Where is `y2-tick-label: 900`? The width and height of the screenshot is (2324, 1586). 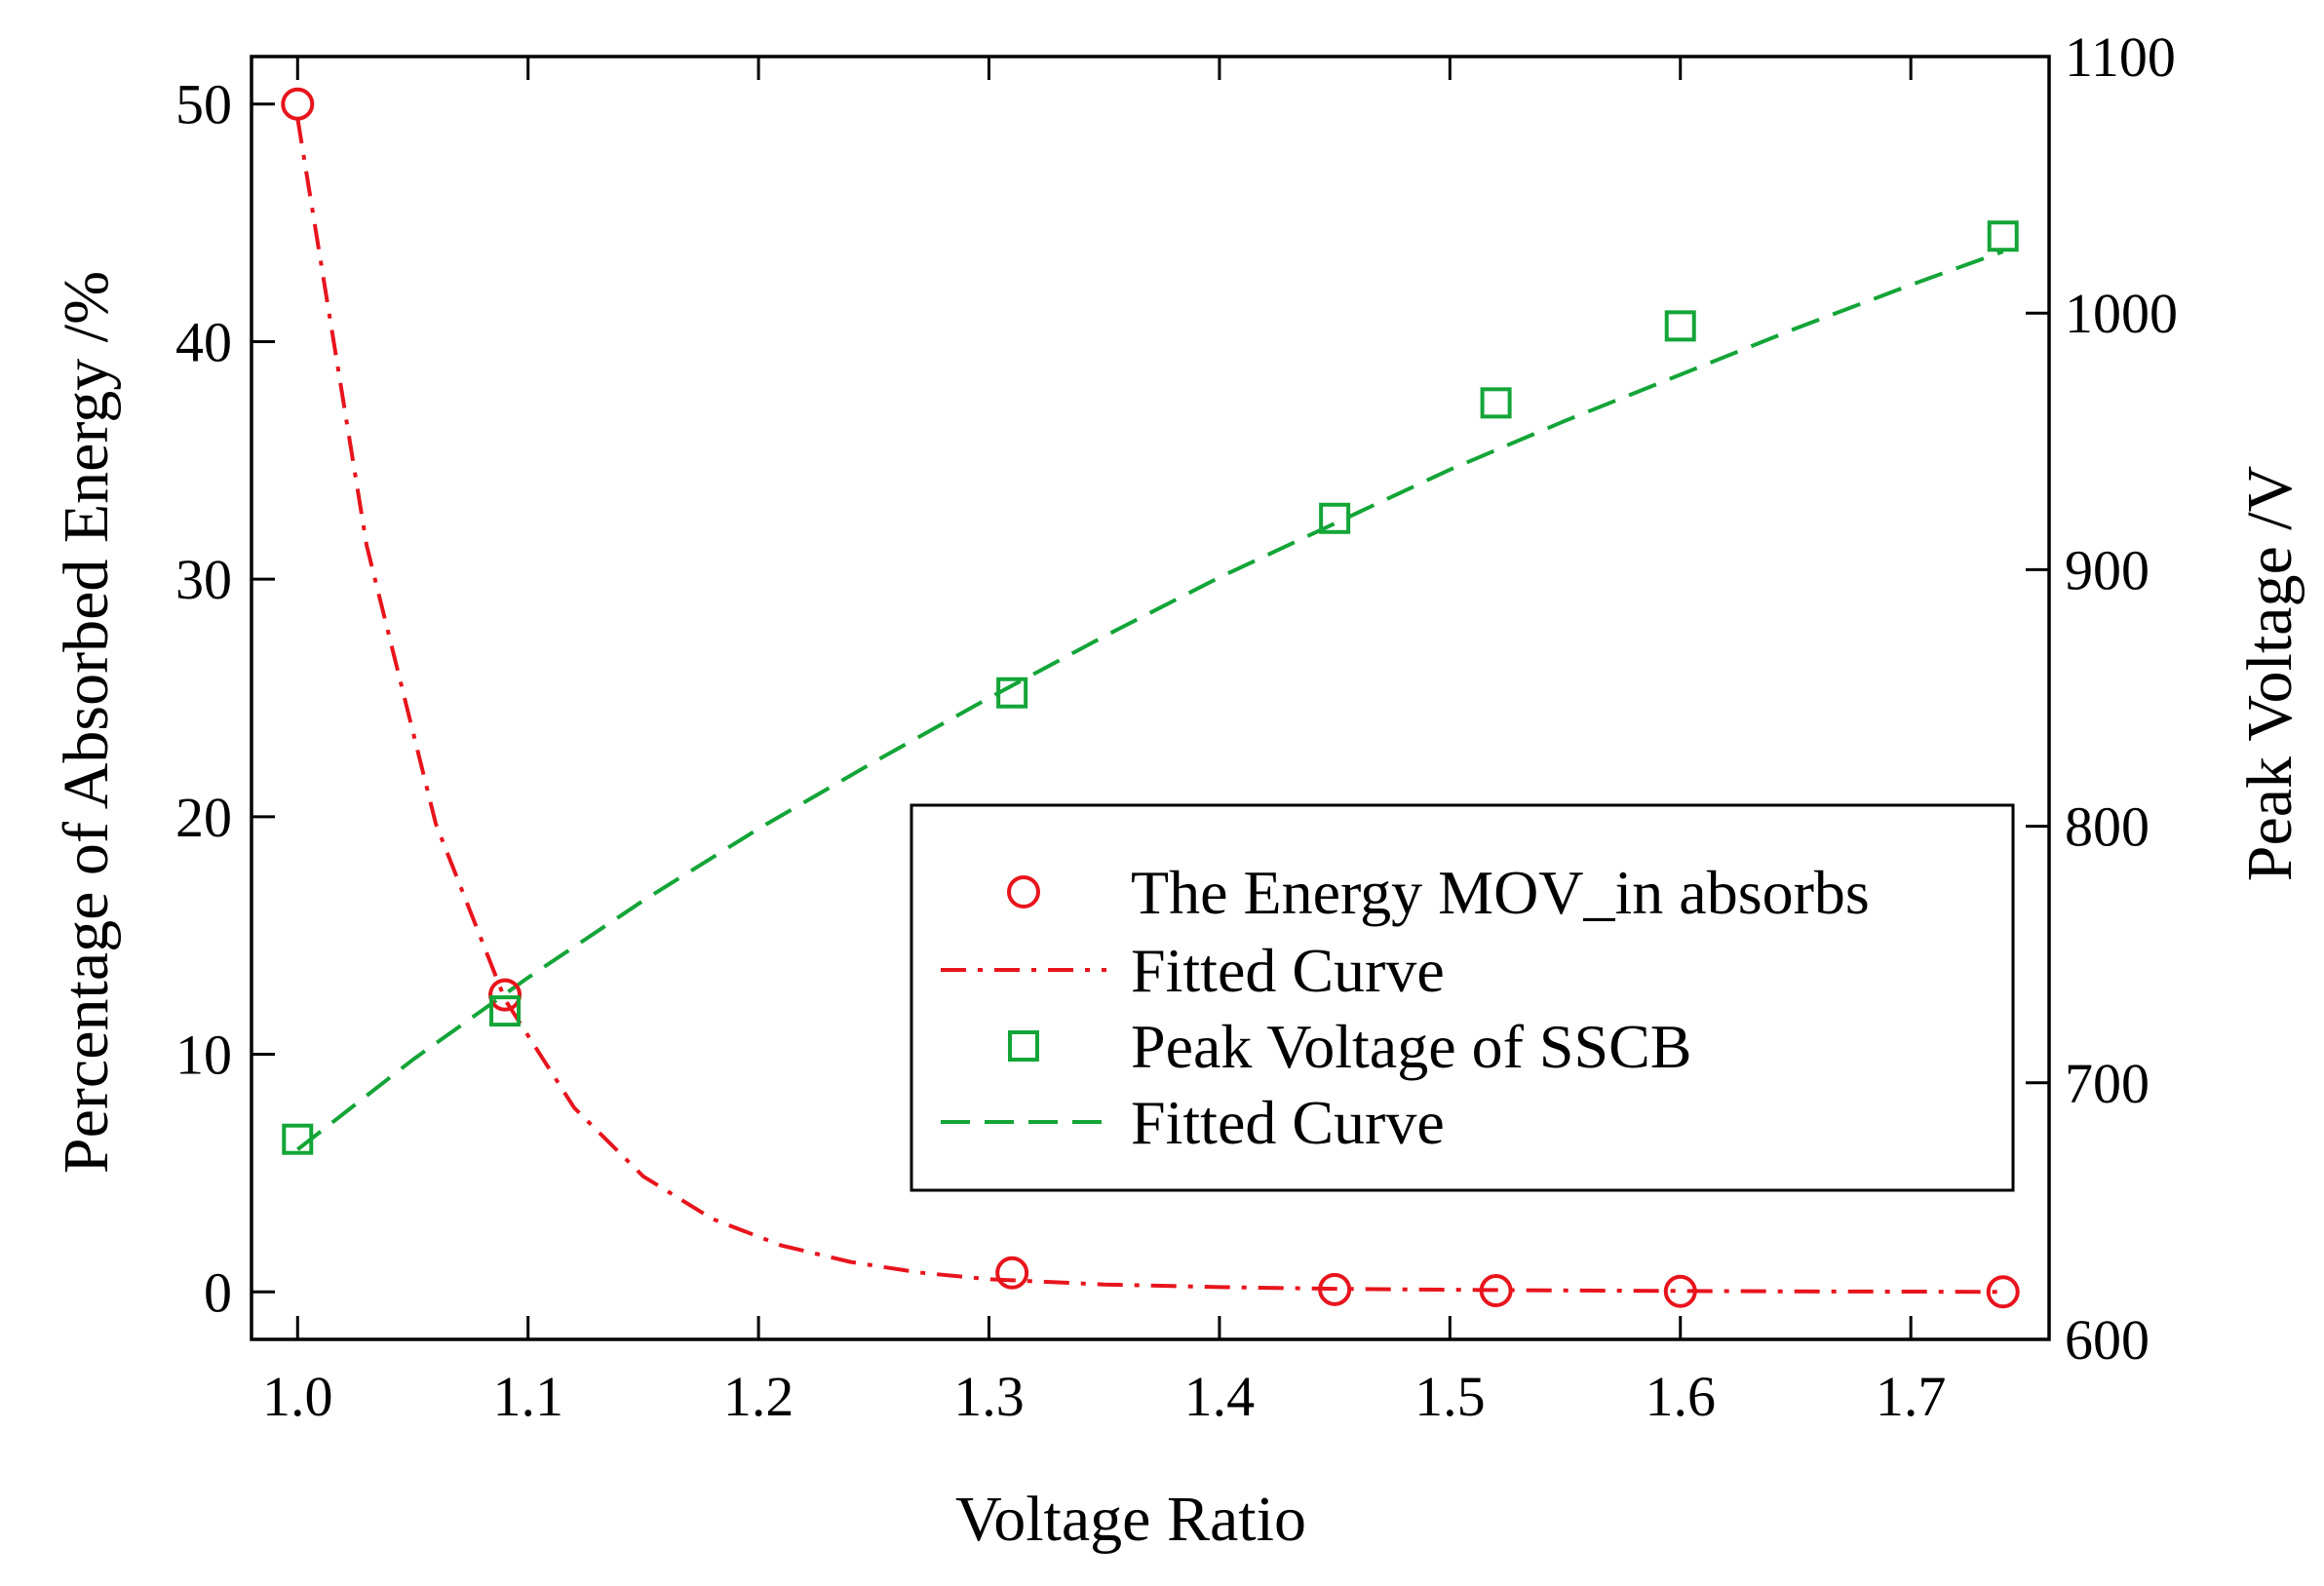 y2-tick-label: 900 is located at coordinates (2107, 569).